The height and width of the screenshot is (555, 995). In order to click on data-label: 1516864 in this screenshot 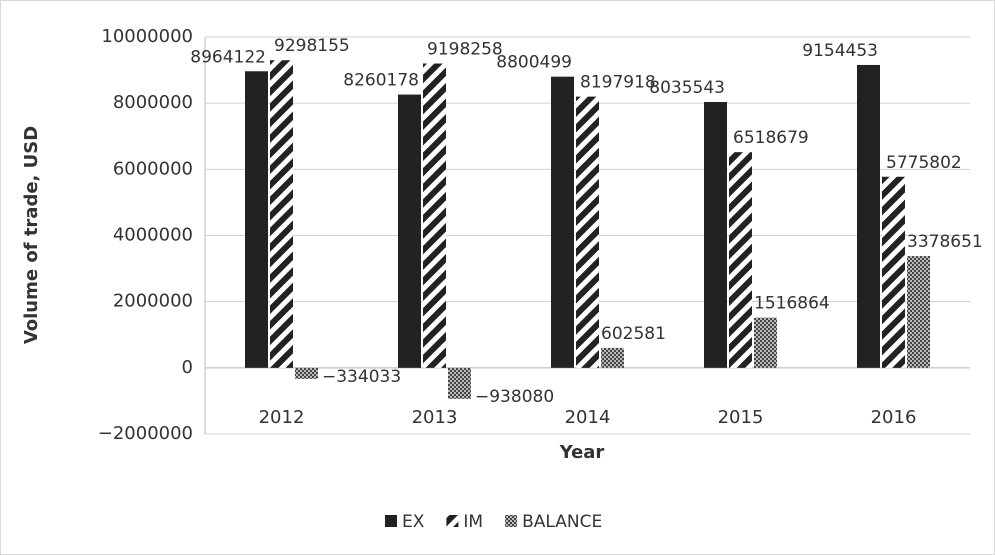, I will do `click(792, 304)`.